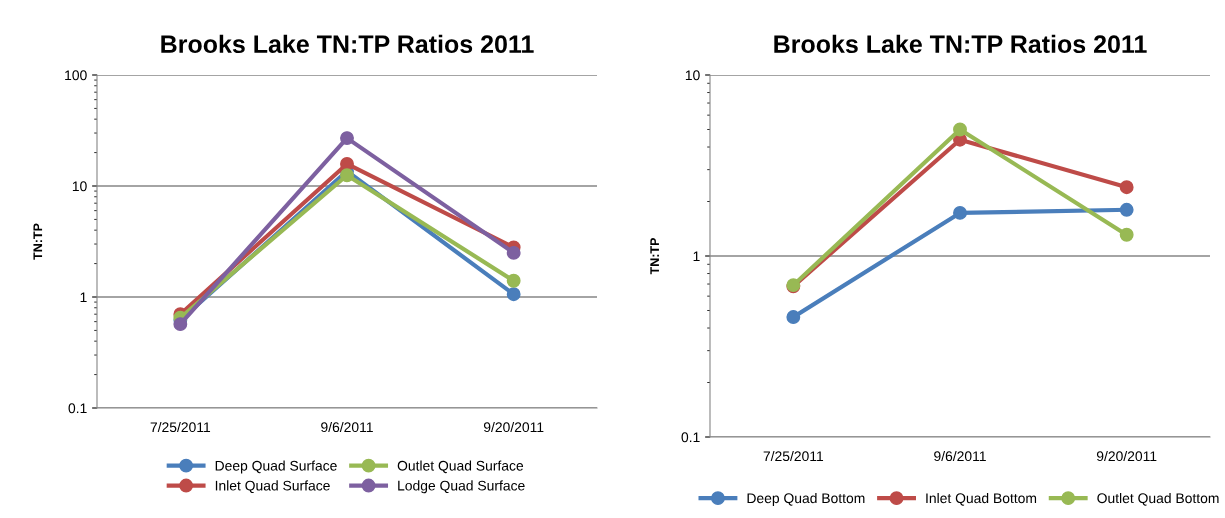 Image resolution: width=1225 pixels, height=518 pixels. Describe the element at coordinates (276, 467) in the screenshot. I see `legend-label: Deep Quad Surface` at that location.